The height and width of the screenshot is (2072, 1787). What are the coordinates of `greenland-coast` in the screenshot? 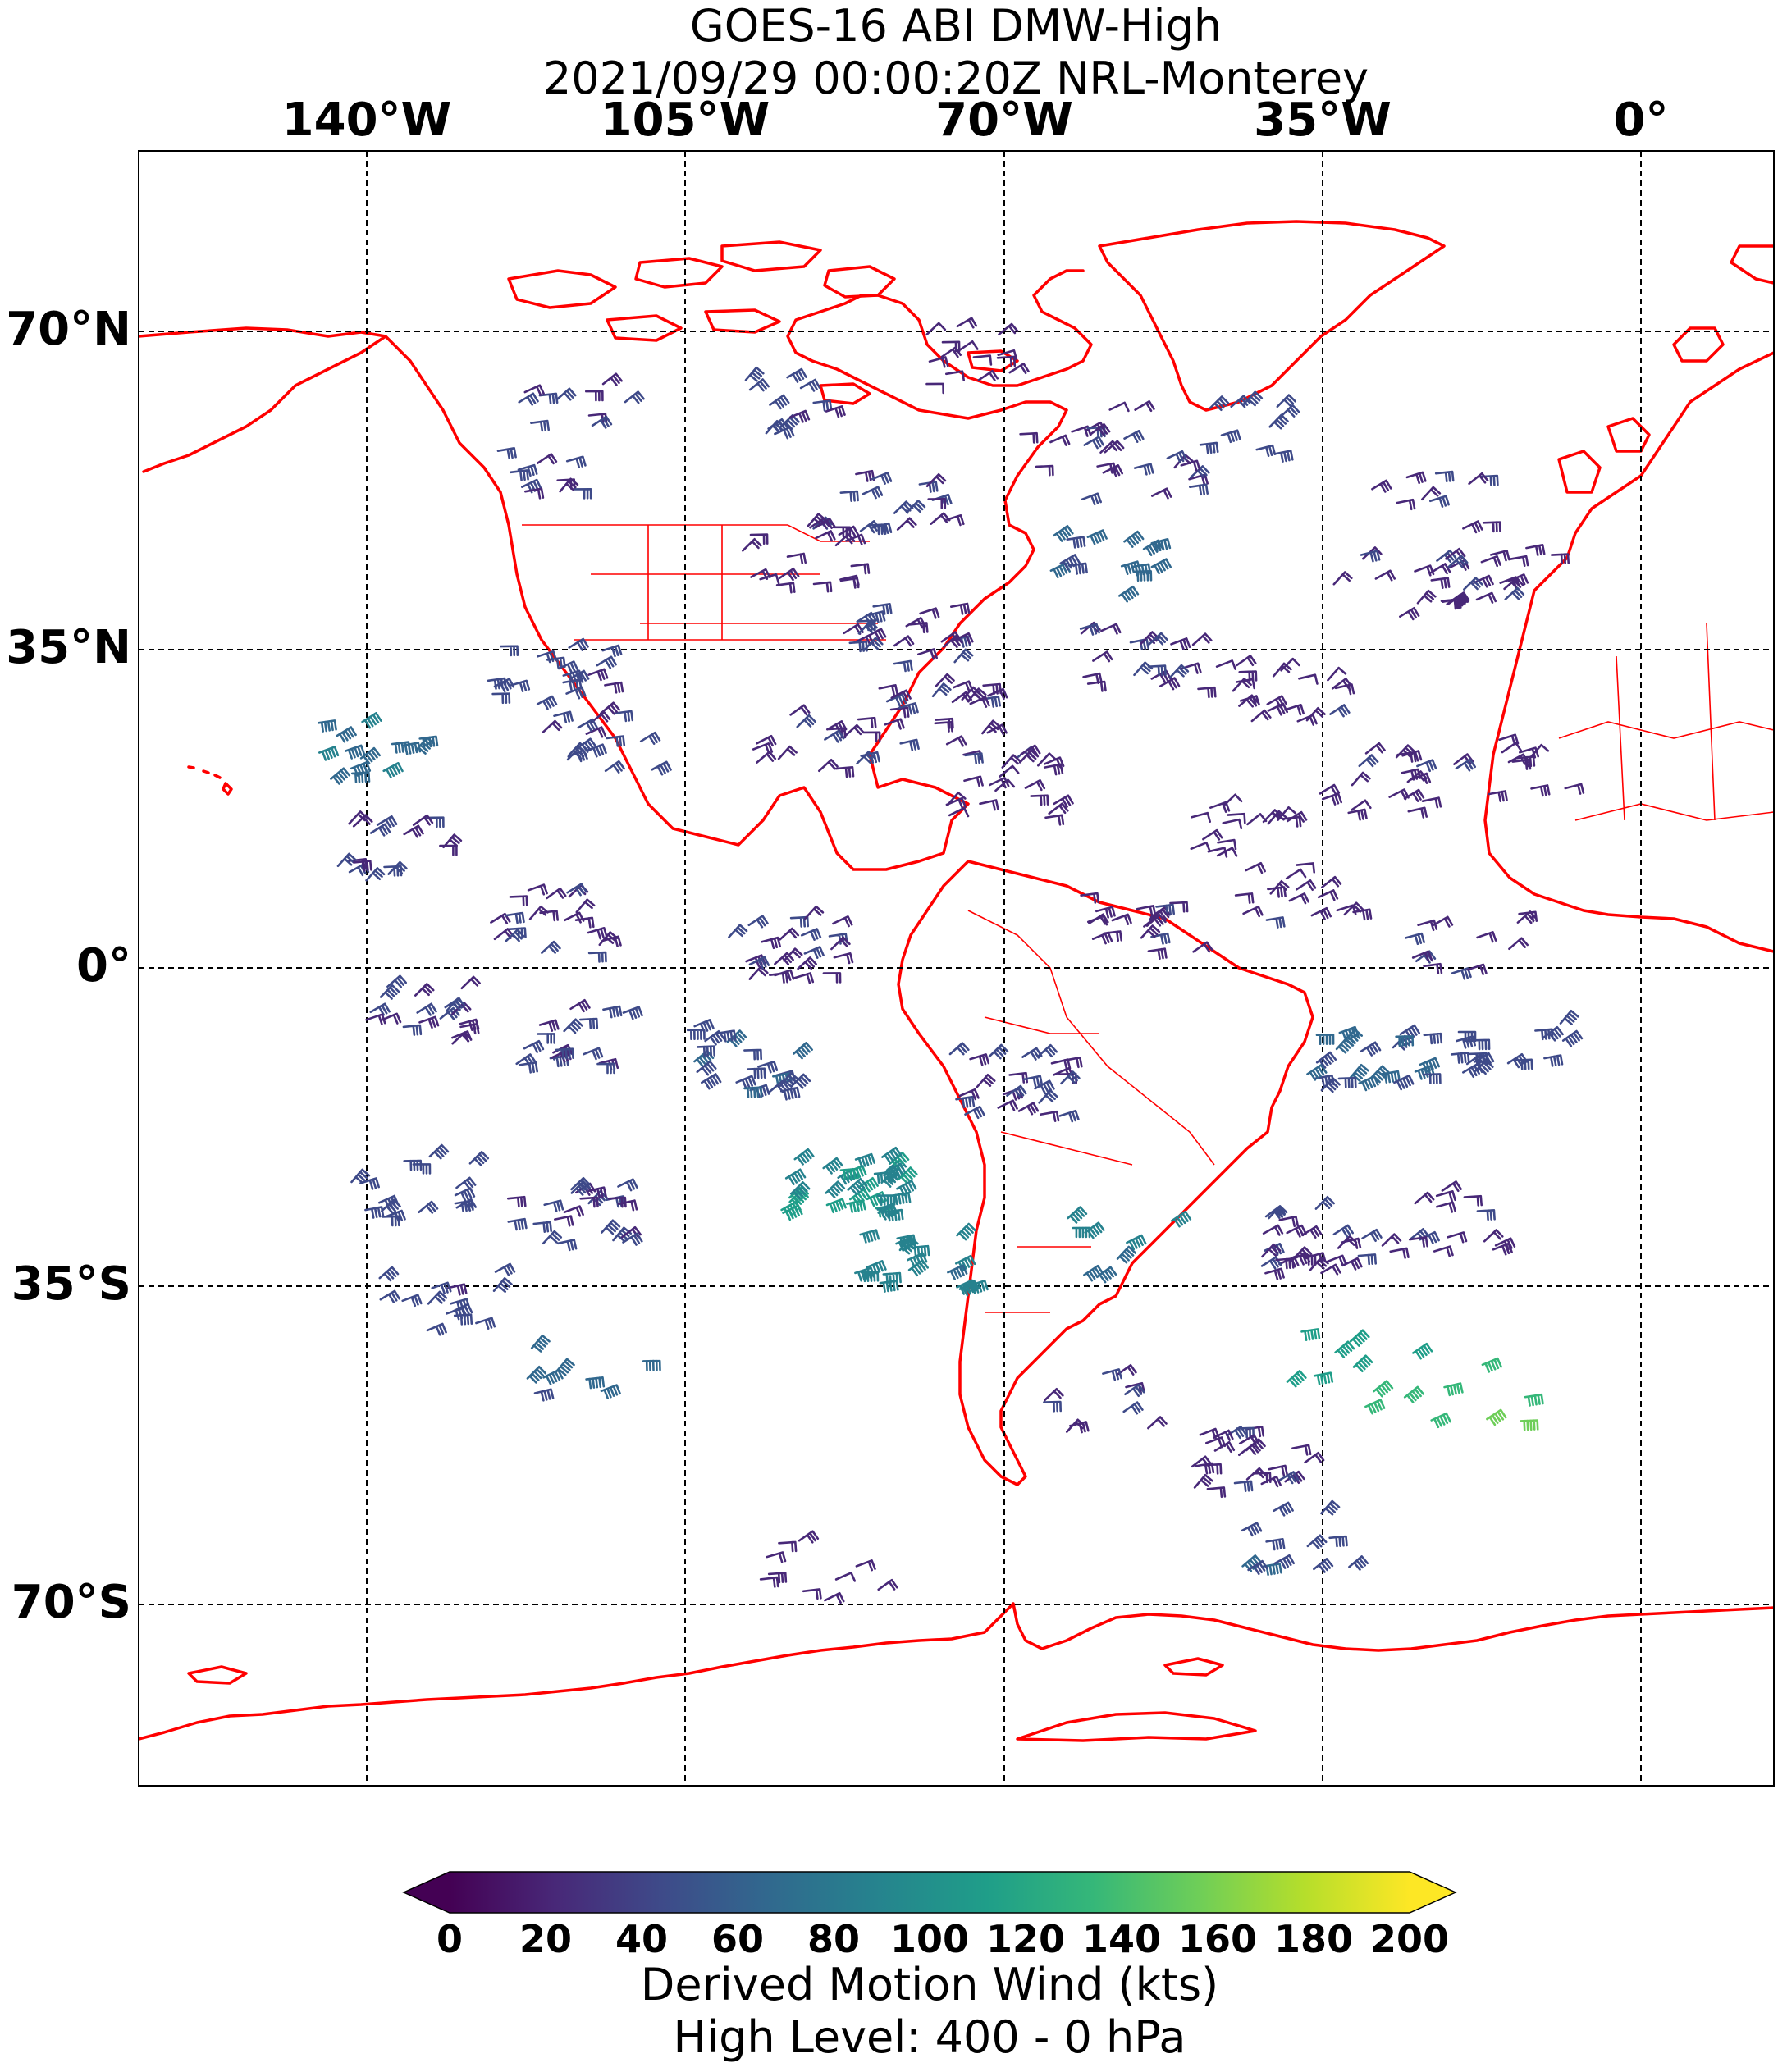 It's located at (1272, 316).